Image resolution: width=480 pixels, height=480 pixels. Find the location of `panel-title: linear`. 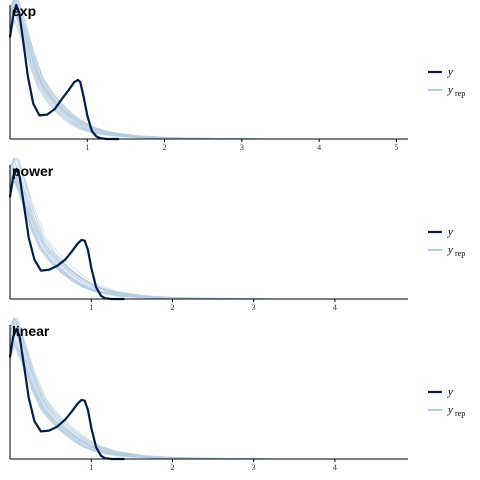

panel-title: linear is located at coordinates (31, 331).